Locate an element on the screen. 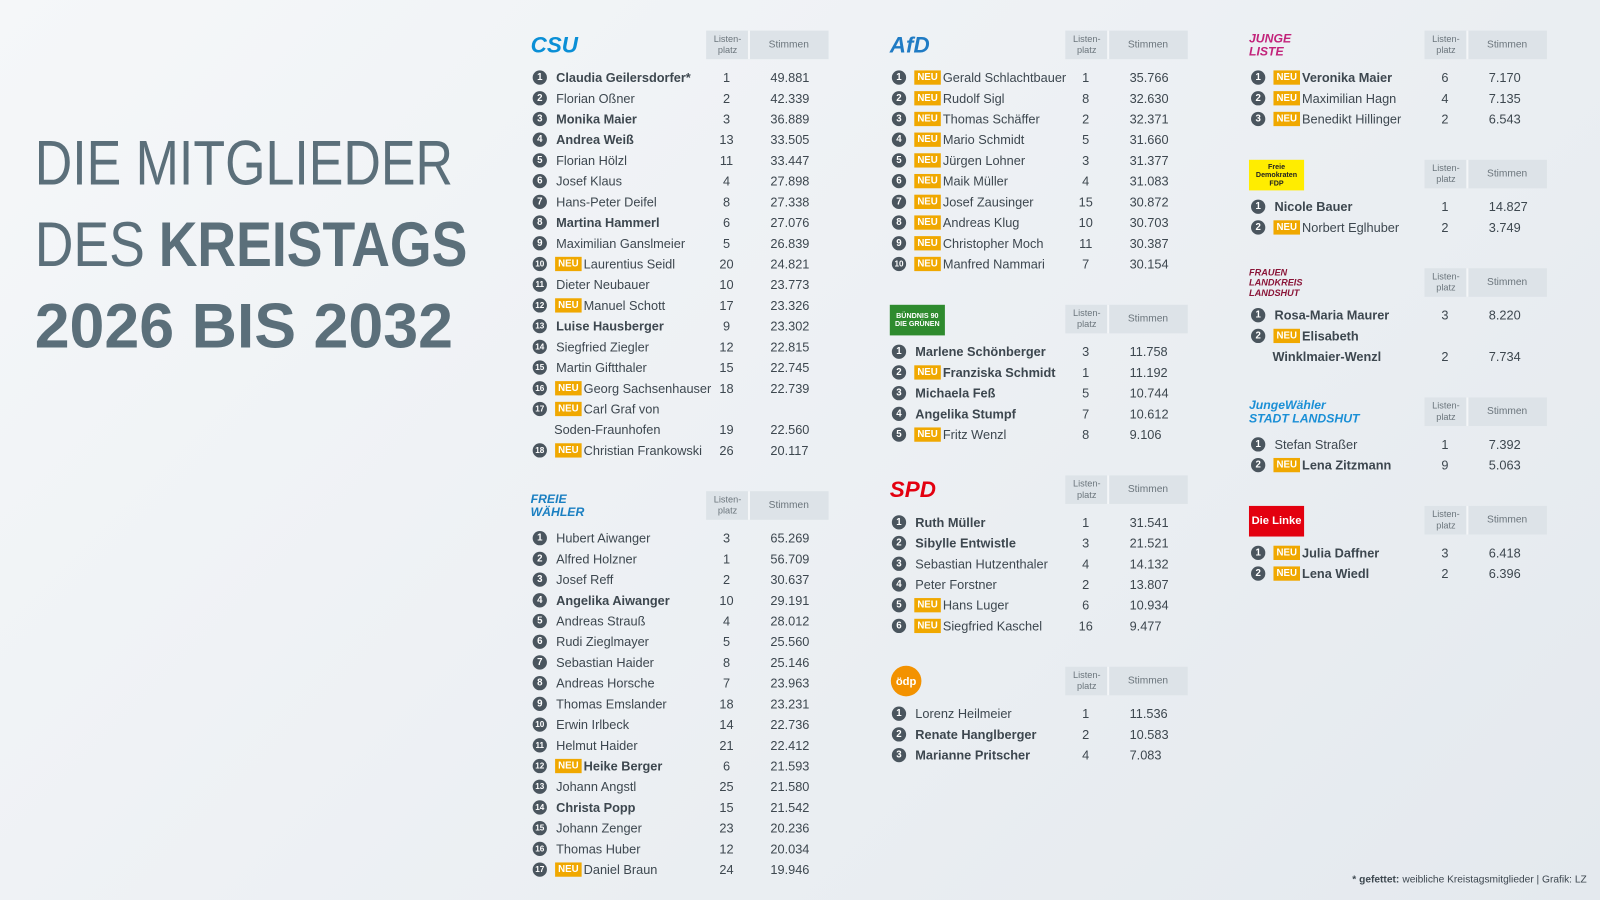 The height and width of the screenshot is (900, 1600). list-place: 2 is located at coordinates (1444, 227).